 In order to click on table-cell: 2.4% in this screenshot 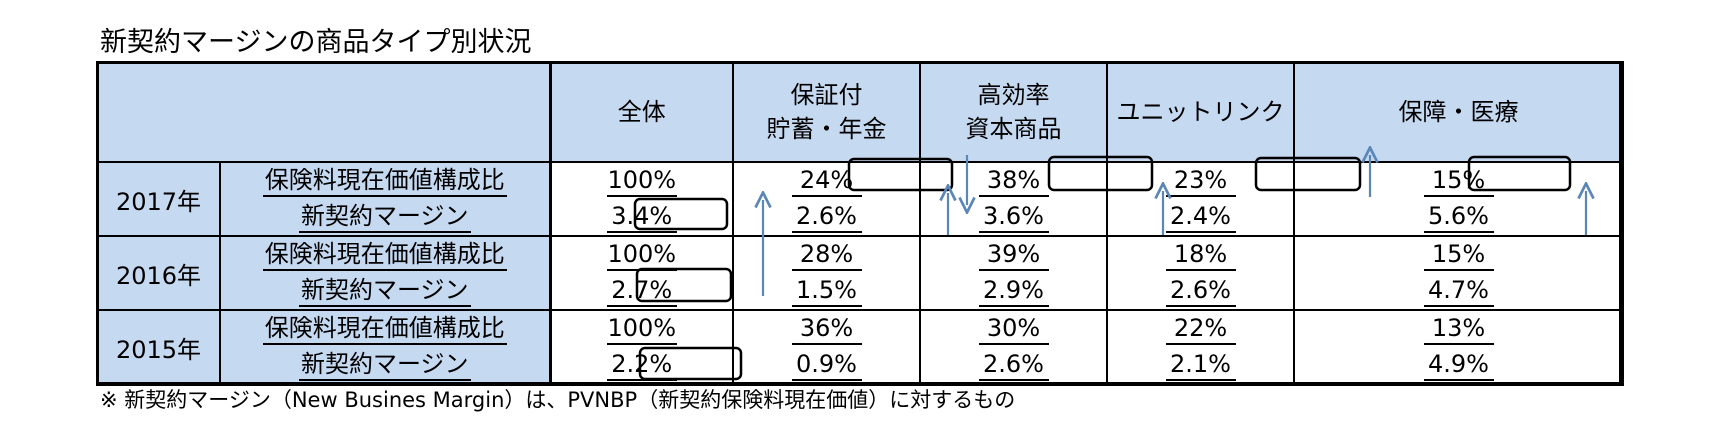, I will do `click(1200, 218)`.